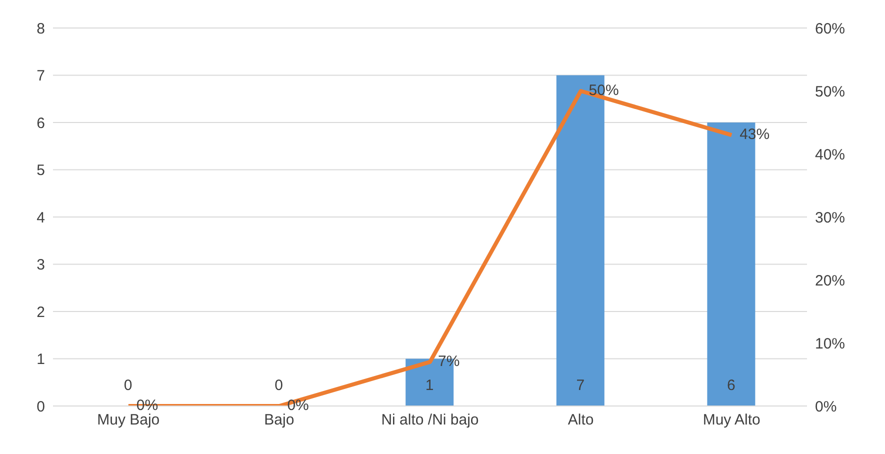 The width and height of the screenshot is (885, 454). Describe the element at coordinates (40, 265) in the screenshot. I see `y-tick-label: 3` at that location.